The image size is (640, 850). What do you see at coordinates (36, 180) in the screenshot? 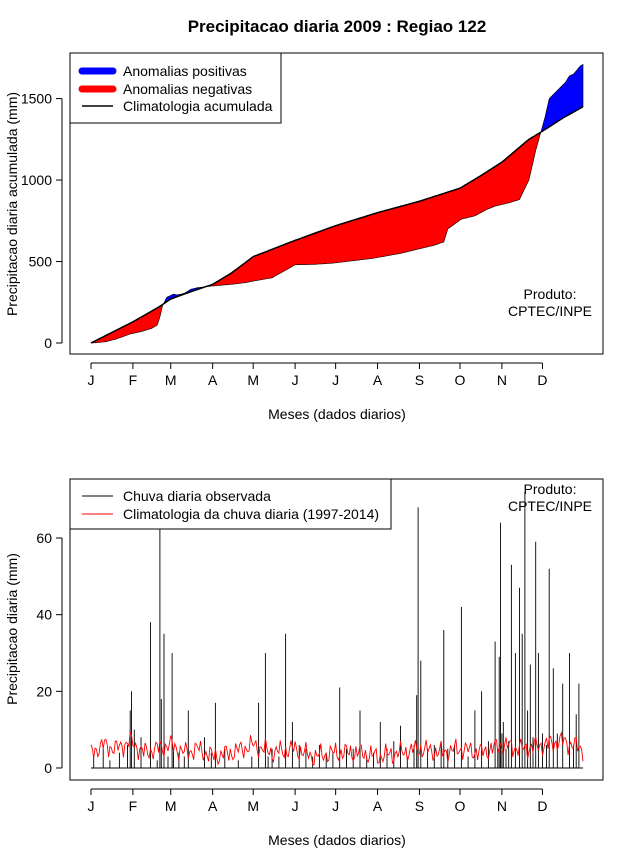
I see `y-tick-label: 1000` at bounding box center [36, 180].